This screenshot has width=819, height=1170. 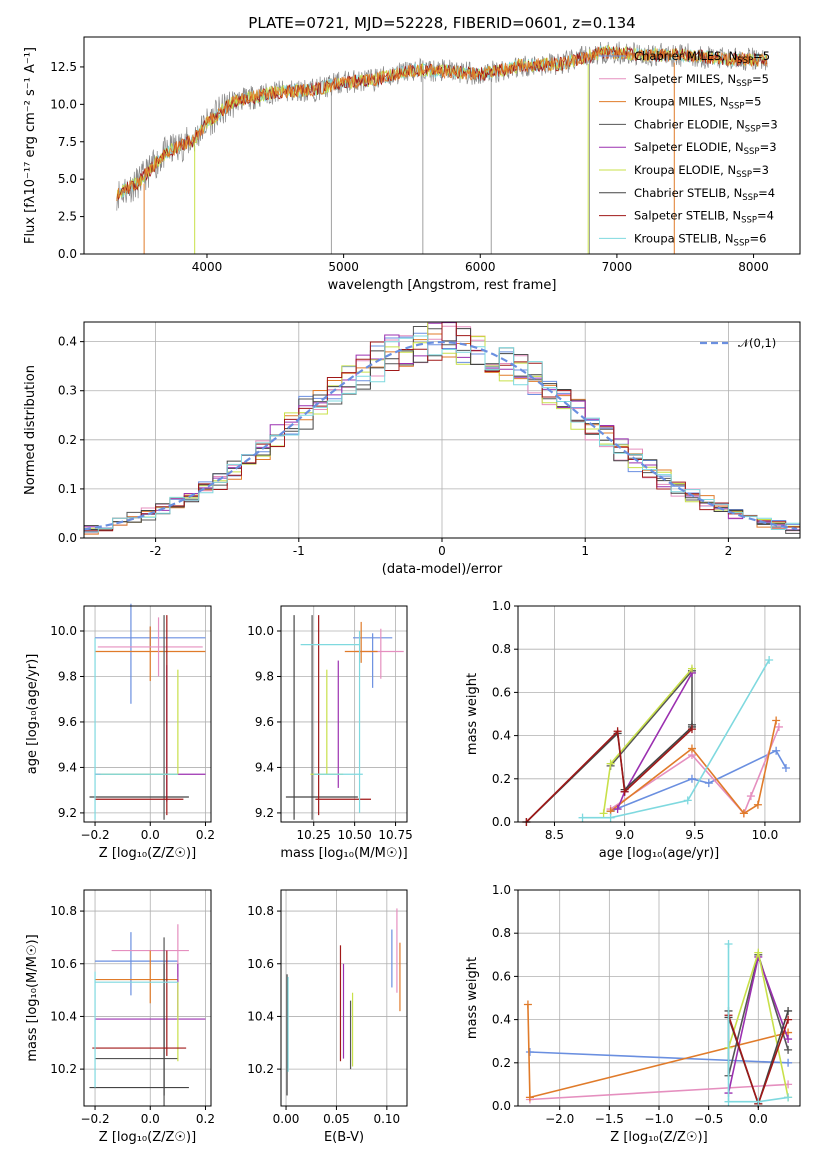 What do you see at coordinates (207, 267) in the screenshot?
I see `x-tick-label: 4000` at bounding box center [207, 267].